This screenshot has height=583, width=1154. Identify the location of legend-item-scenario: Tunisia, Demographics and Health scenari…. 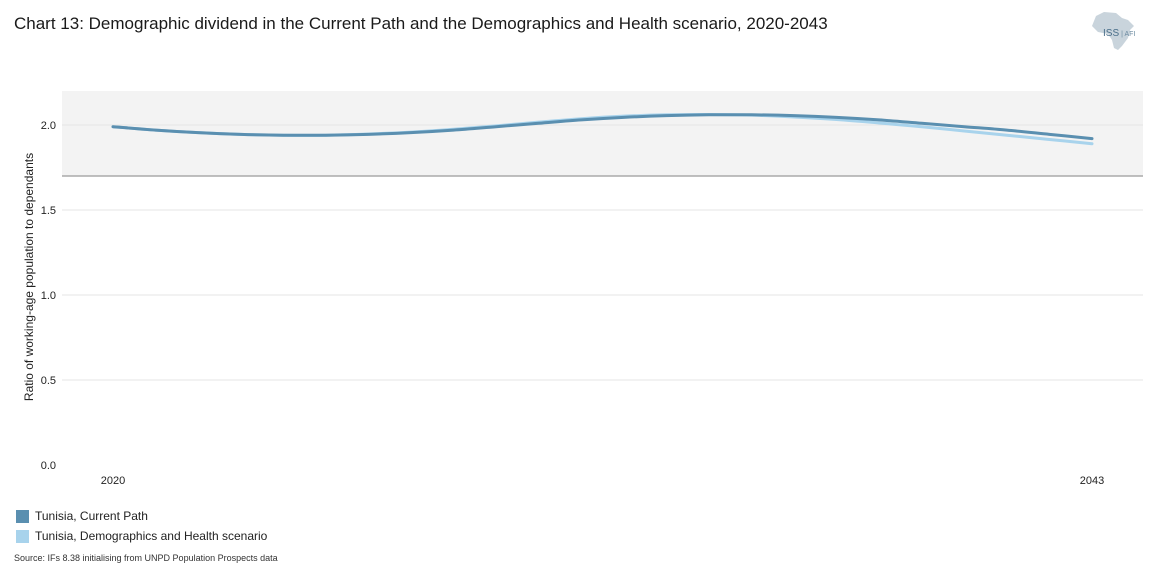
(141, 536).